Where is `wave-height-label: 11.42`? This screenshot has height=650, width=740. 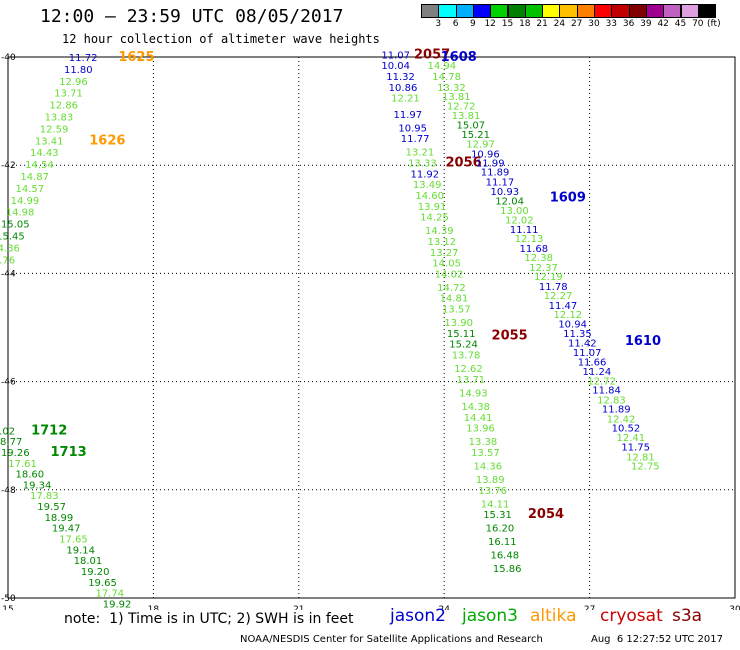
wave-height-label: 11.42 is located at coordinates (582, 344).